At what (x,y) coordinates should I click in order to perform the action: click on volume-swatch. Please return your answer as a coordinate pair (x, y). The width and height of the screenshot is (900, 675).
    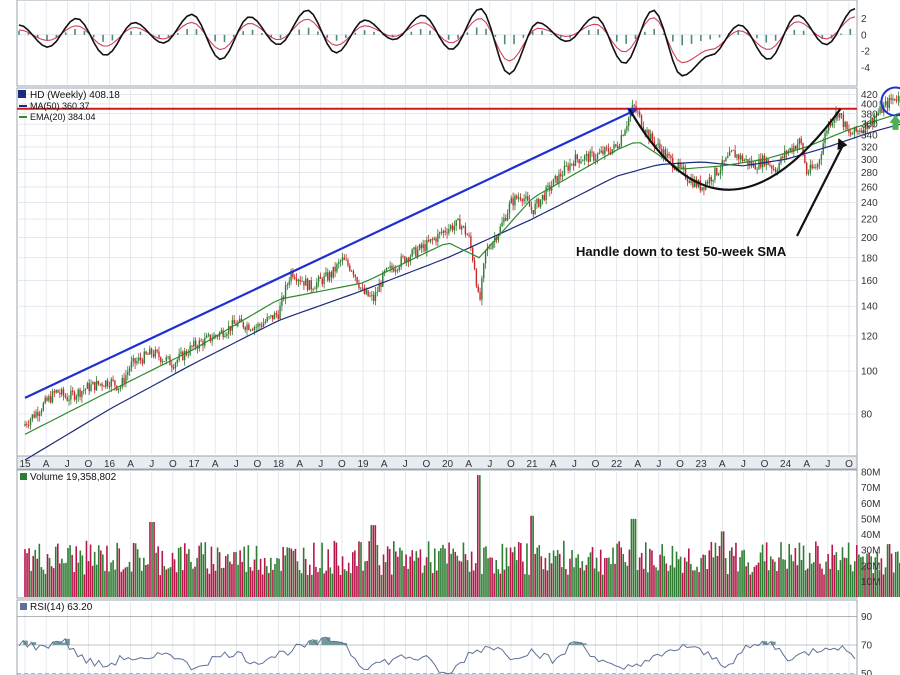
    Looking at the image, I should click on (23, 476).